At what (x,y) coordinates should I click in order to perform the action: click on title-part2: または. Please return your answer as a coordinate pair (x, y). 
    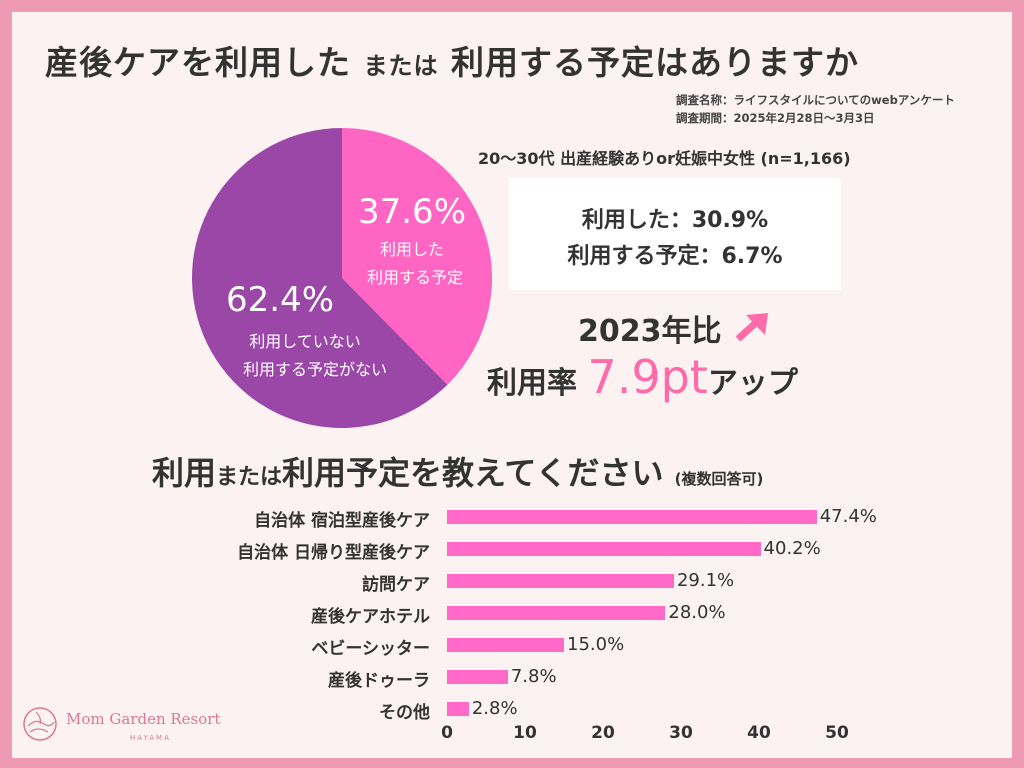
    Looking at the image, I should click on (401, 66).